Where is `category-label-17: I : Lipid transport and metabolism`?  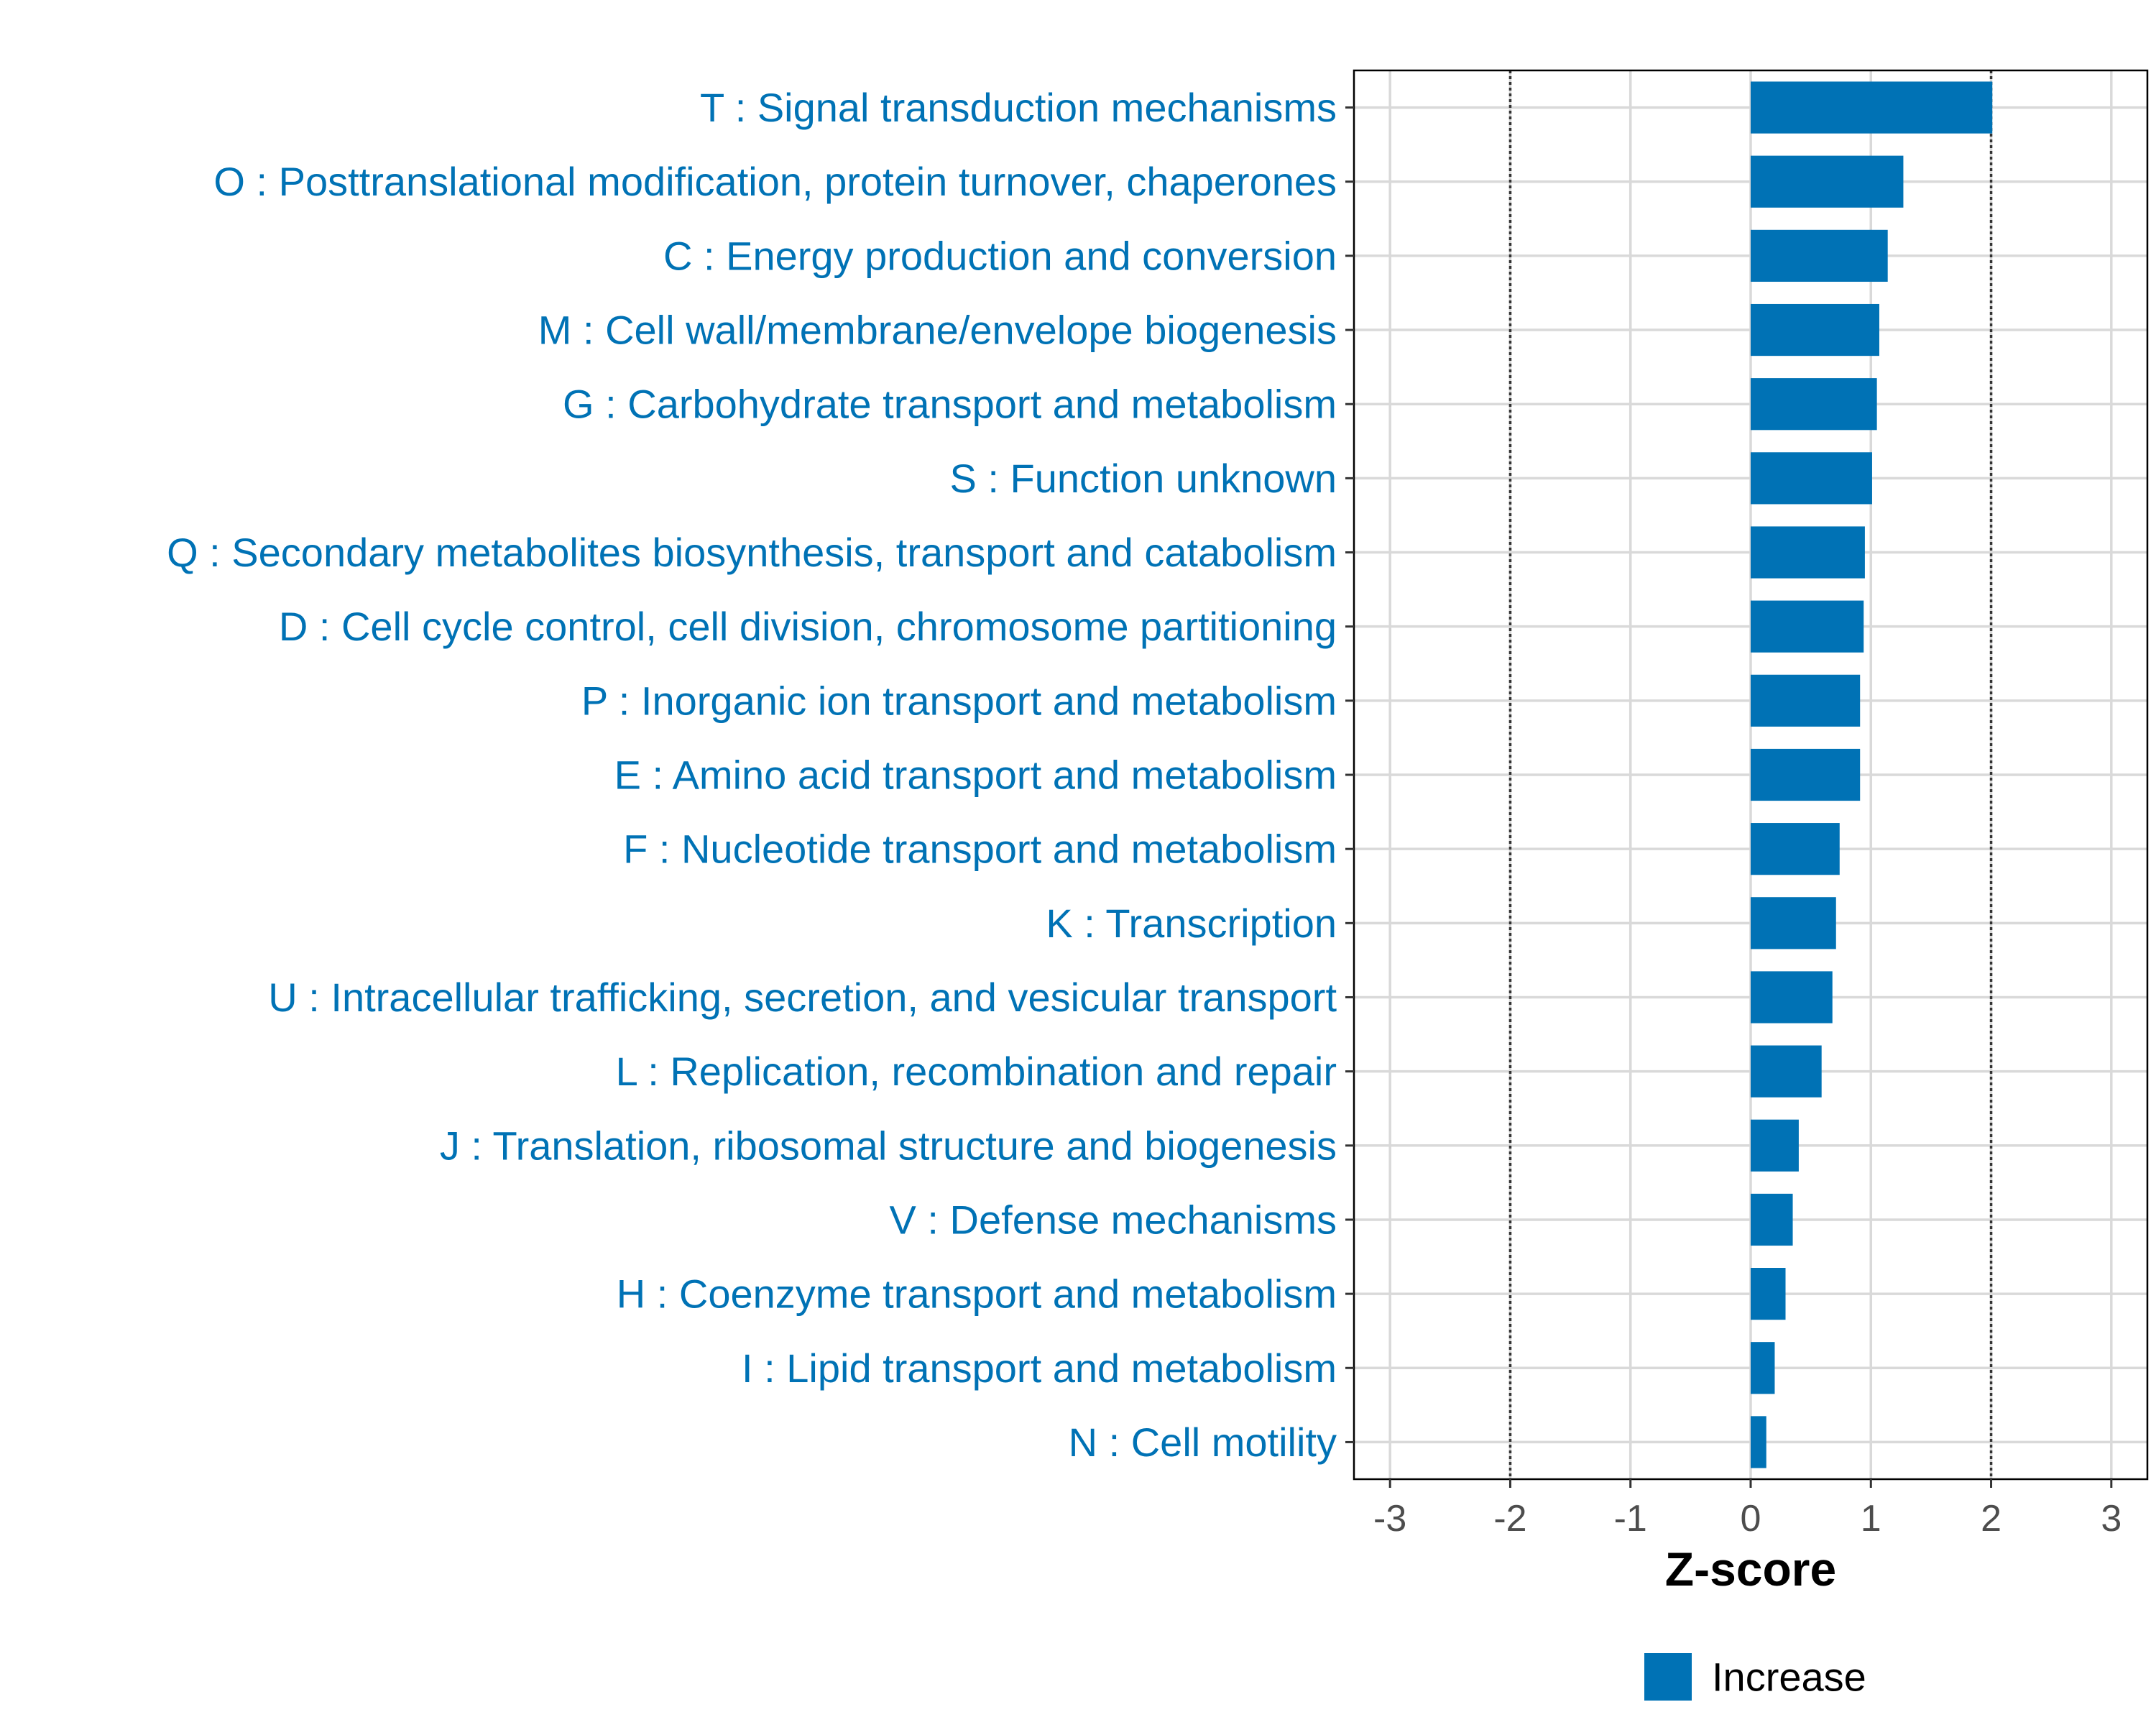
category-label-17: I : Lipid transport and metabolism is located at coordinates (1039, 1368).